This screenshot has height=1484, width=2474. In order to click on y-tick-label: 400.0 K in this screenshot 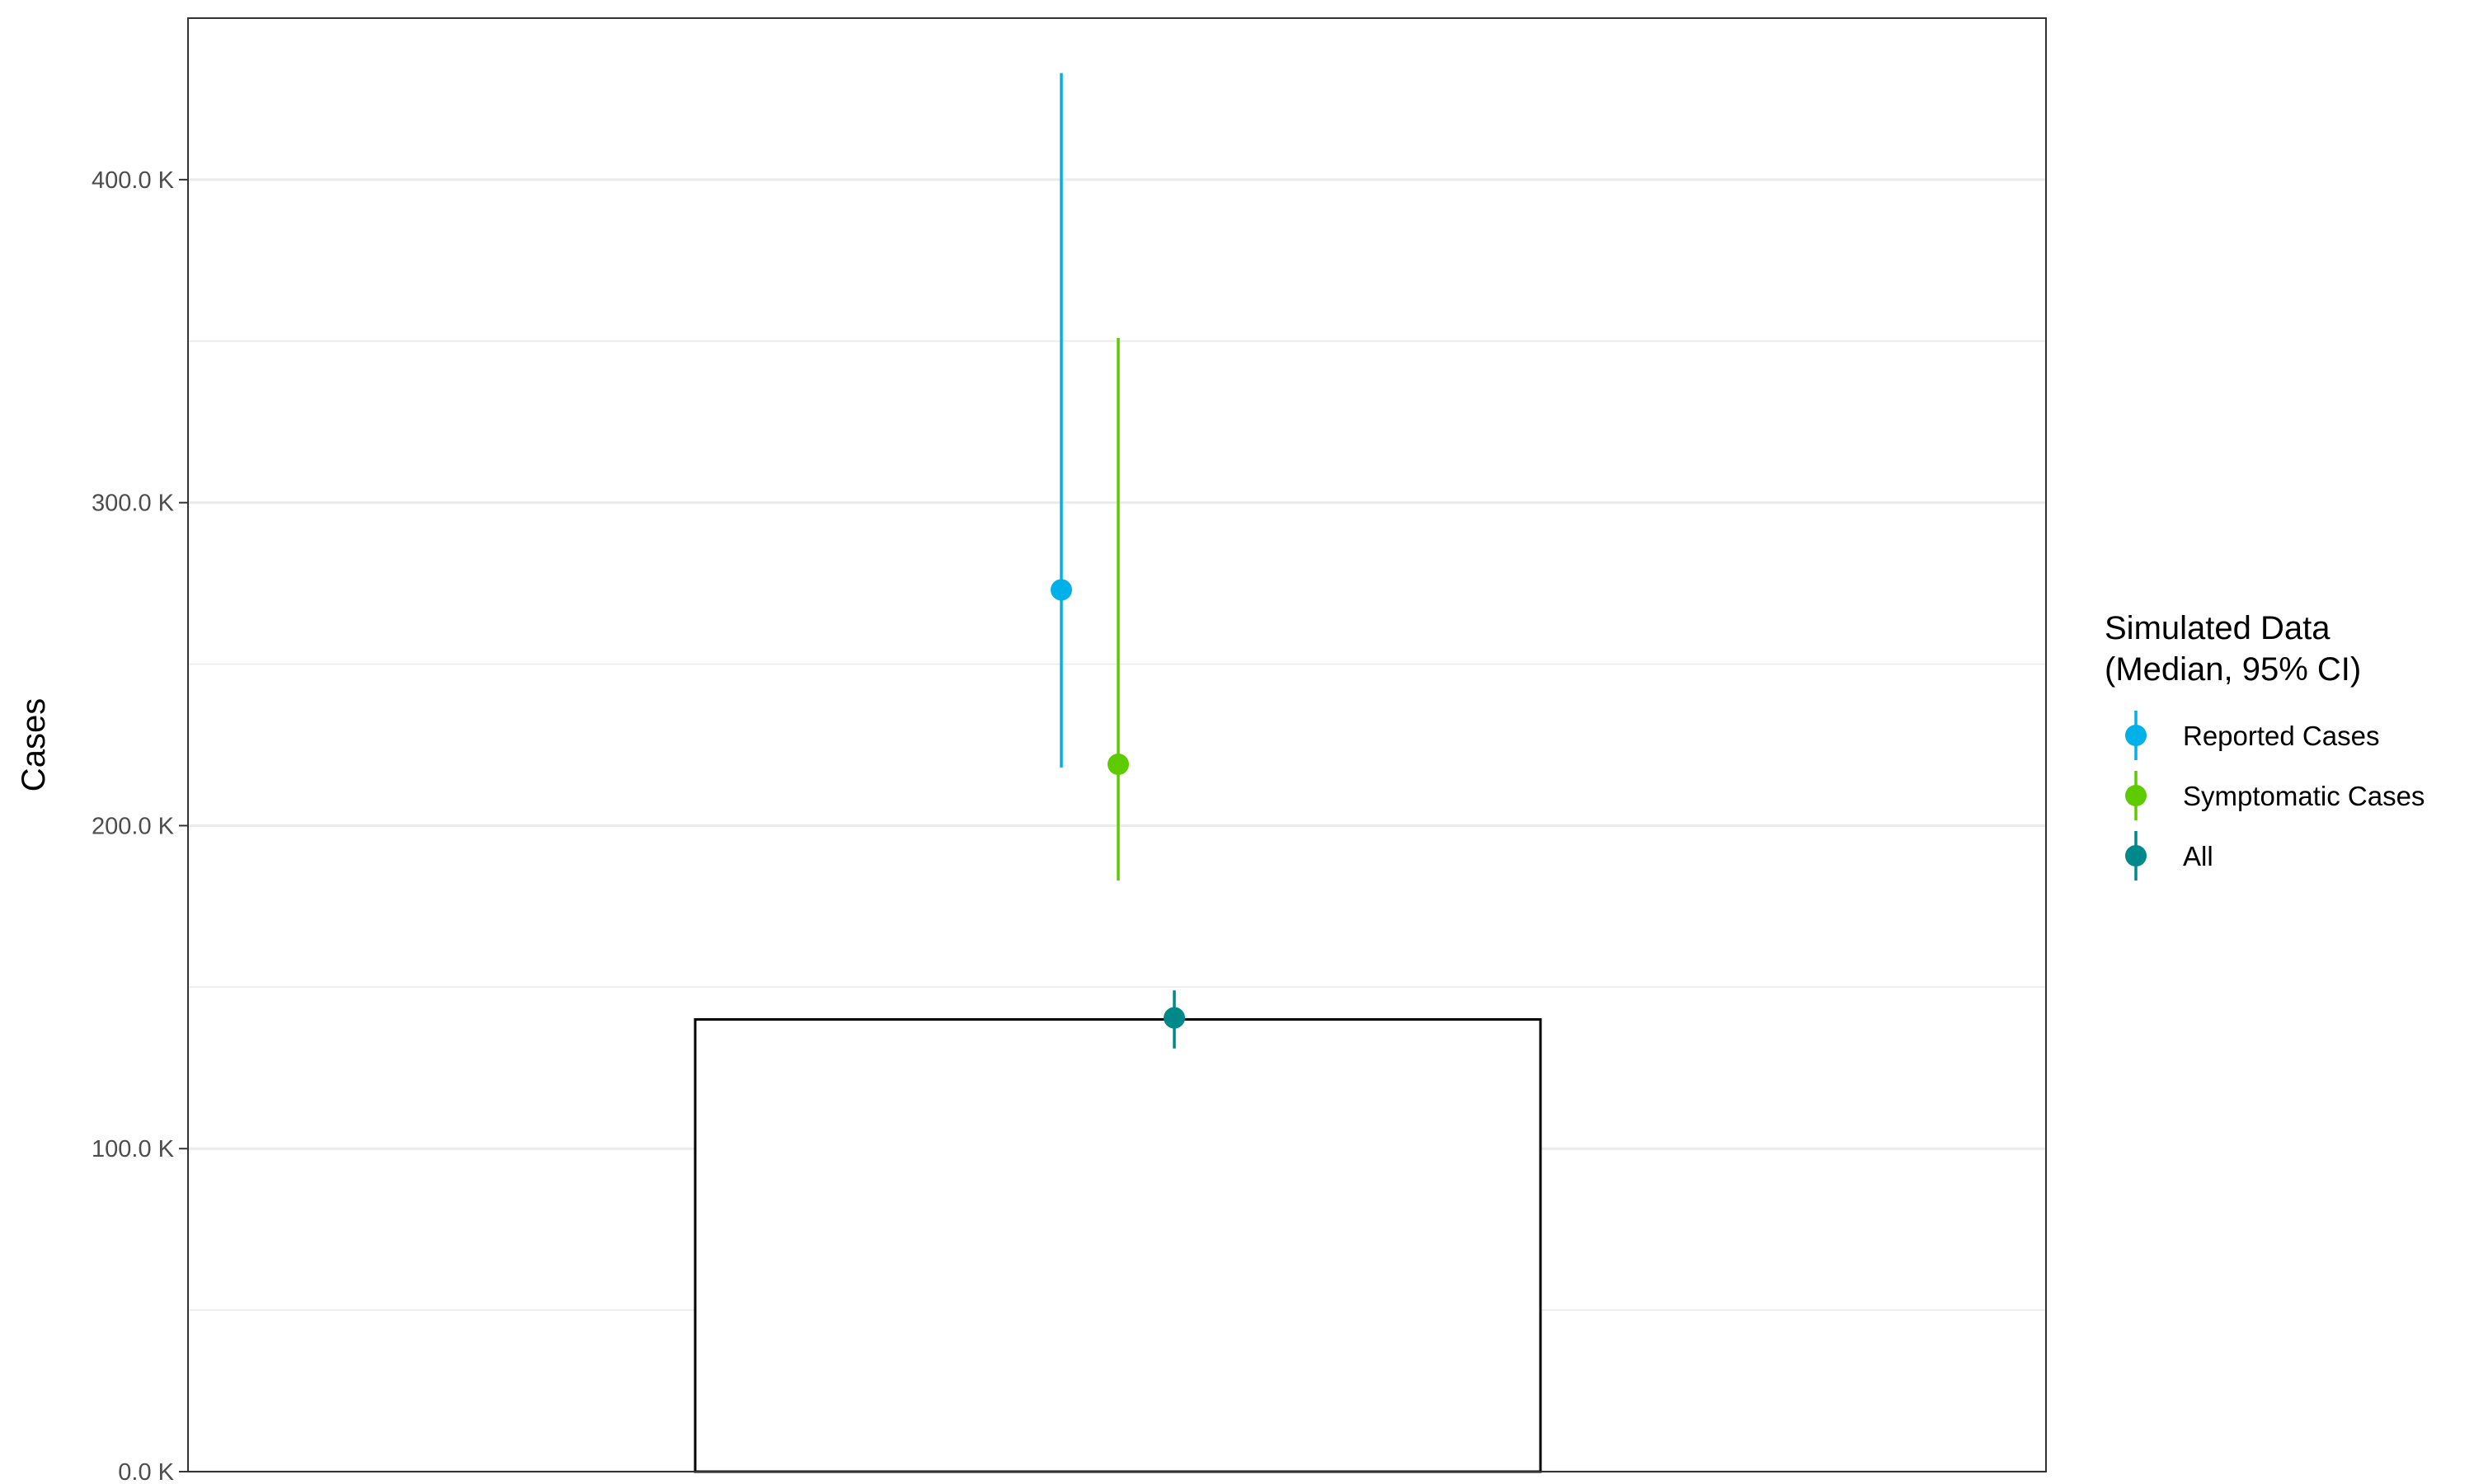, I will do `click(133, 180)`.